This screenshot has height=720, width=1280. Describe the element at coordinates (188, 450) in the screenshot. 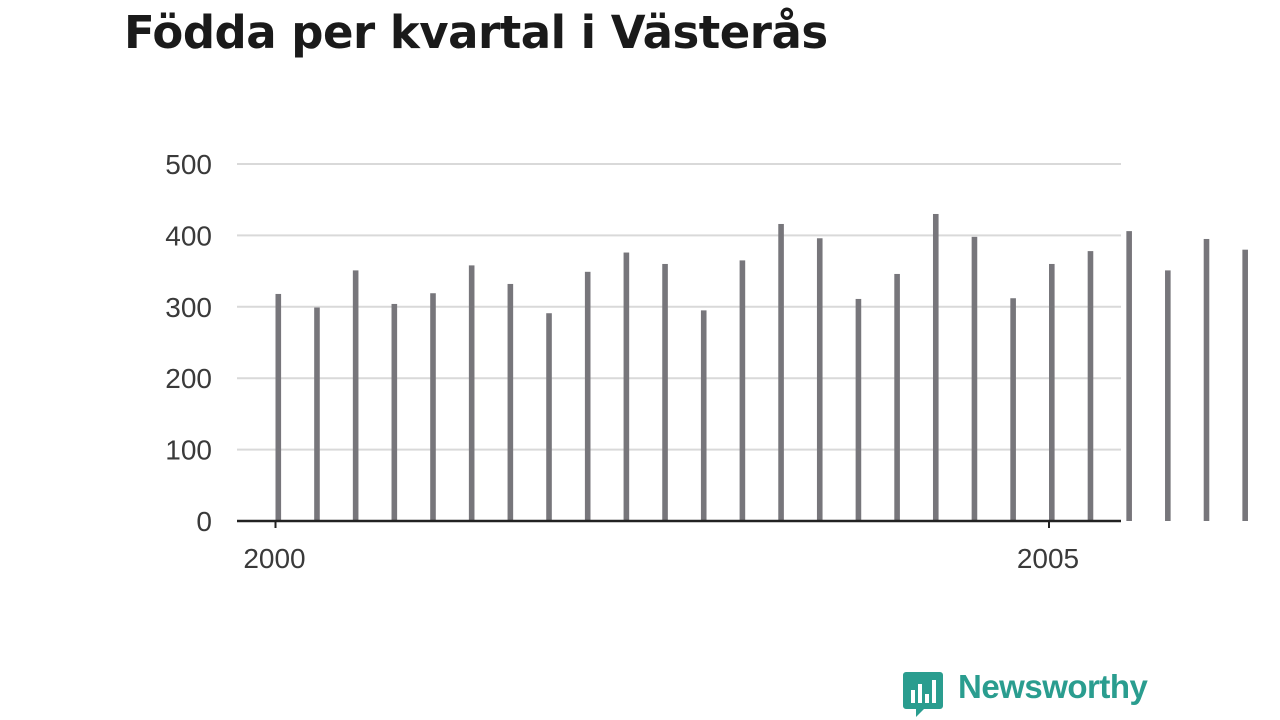

I see `y-tick-label: 100` at that location.